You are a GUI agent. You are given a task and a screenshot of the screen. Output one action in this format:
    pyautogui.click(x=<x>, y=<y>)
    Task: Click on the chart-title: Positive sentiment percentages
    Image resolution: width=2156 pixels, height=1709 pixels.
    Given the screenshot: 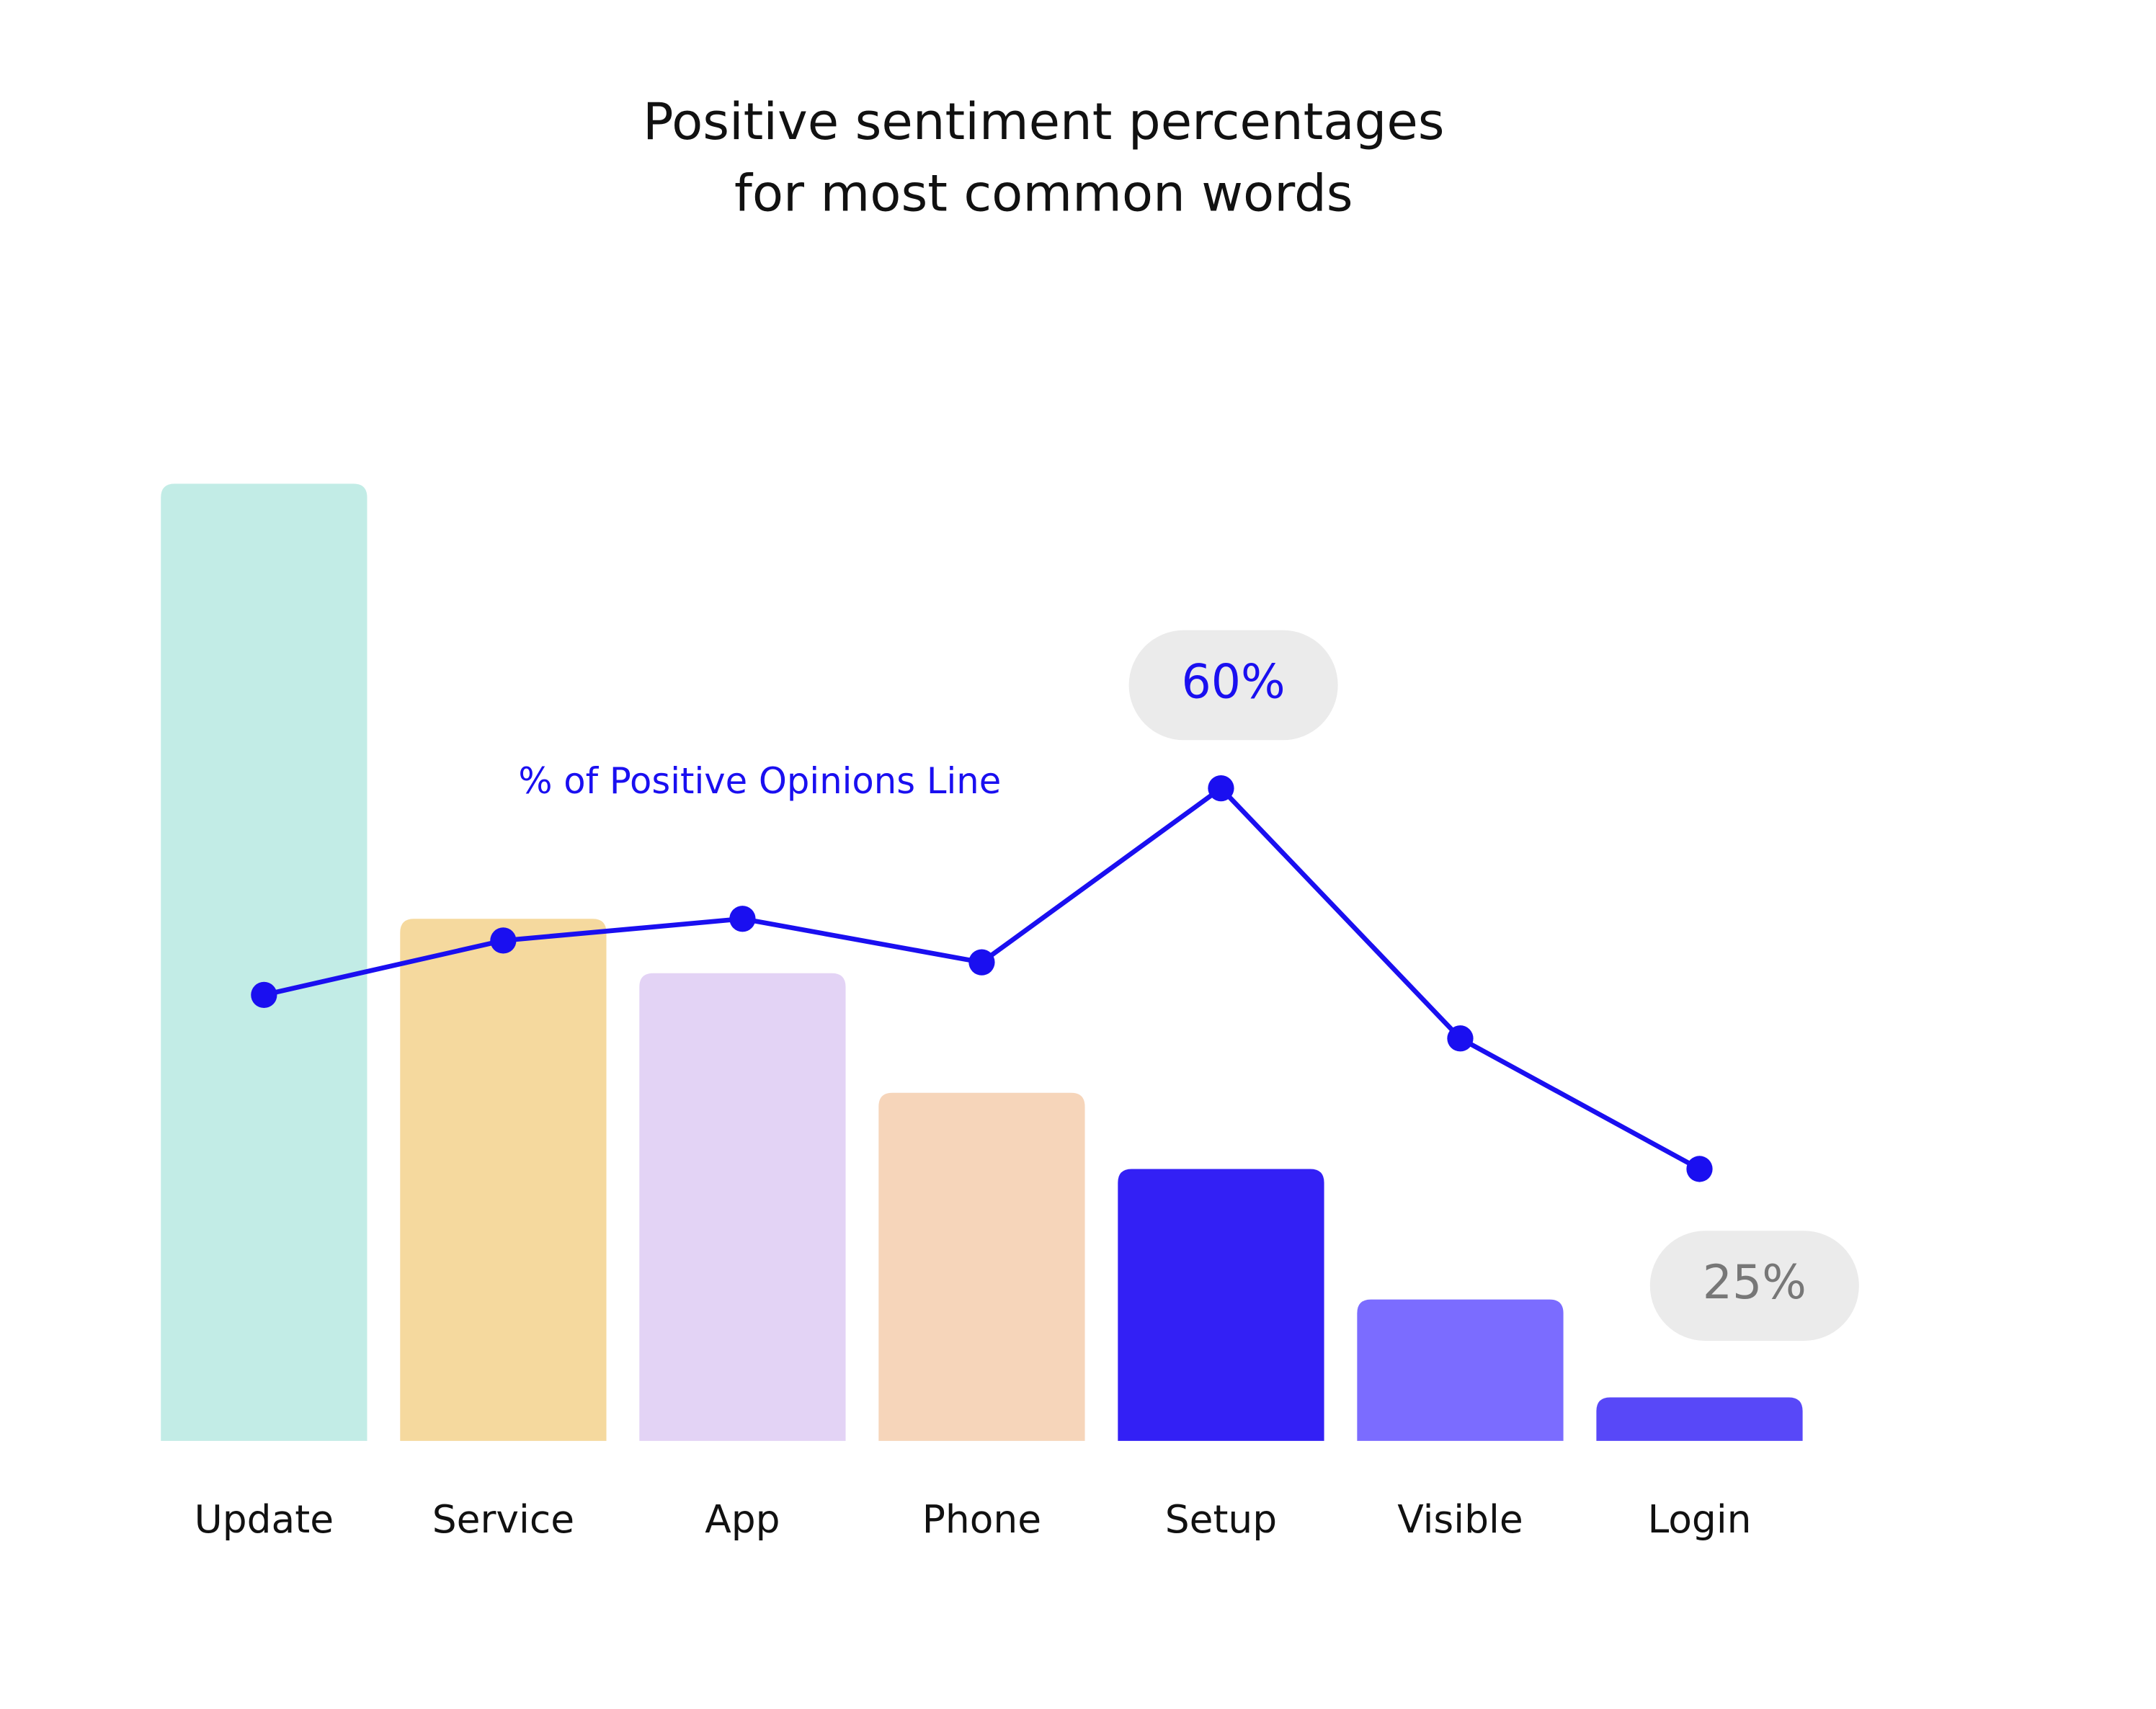 What is the action you would take?
    pyautogui.click(x=1044, y=121)
    